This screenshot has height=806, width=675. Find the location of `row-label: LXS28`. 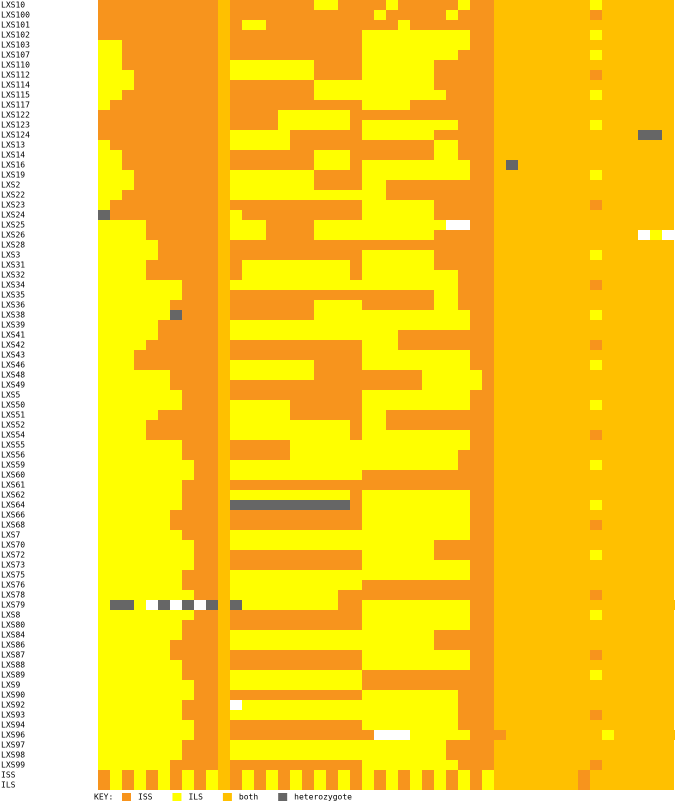

row-label: LXS28 is located at coordinates (13, 245).